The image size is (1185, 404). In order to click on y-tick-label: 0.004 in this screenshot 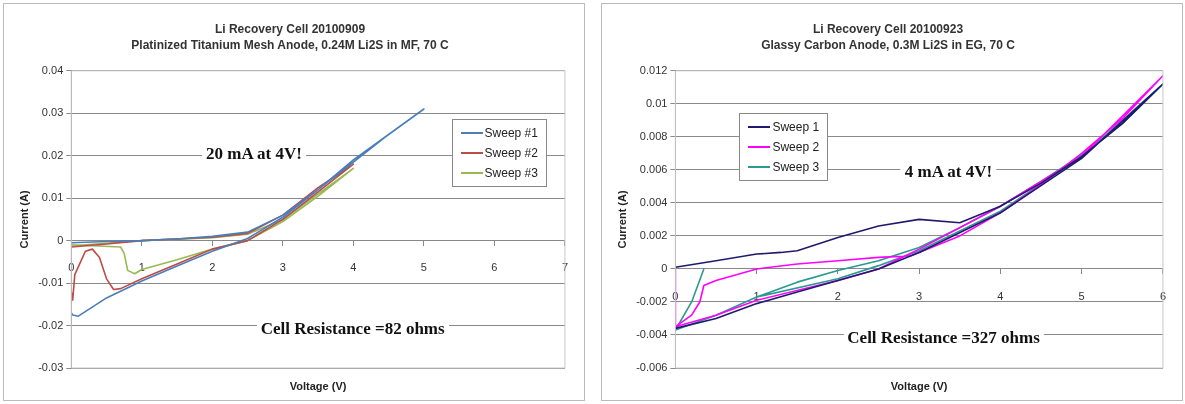, I will do `click(653, 201)`.